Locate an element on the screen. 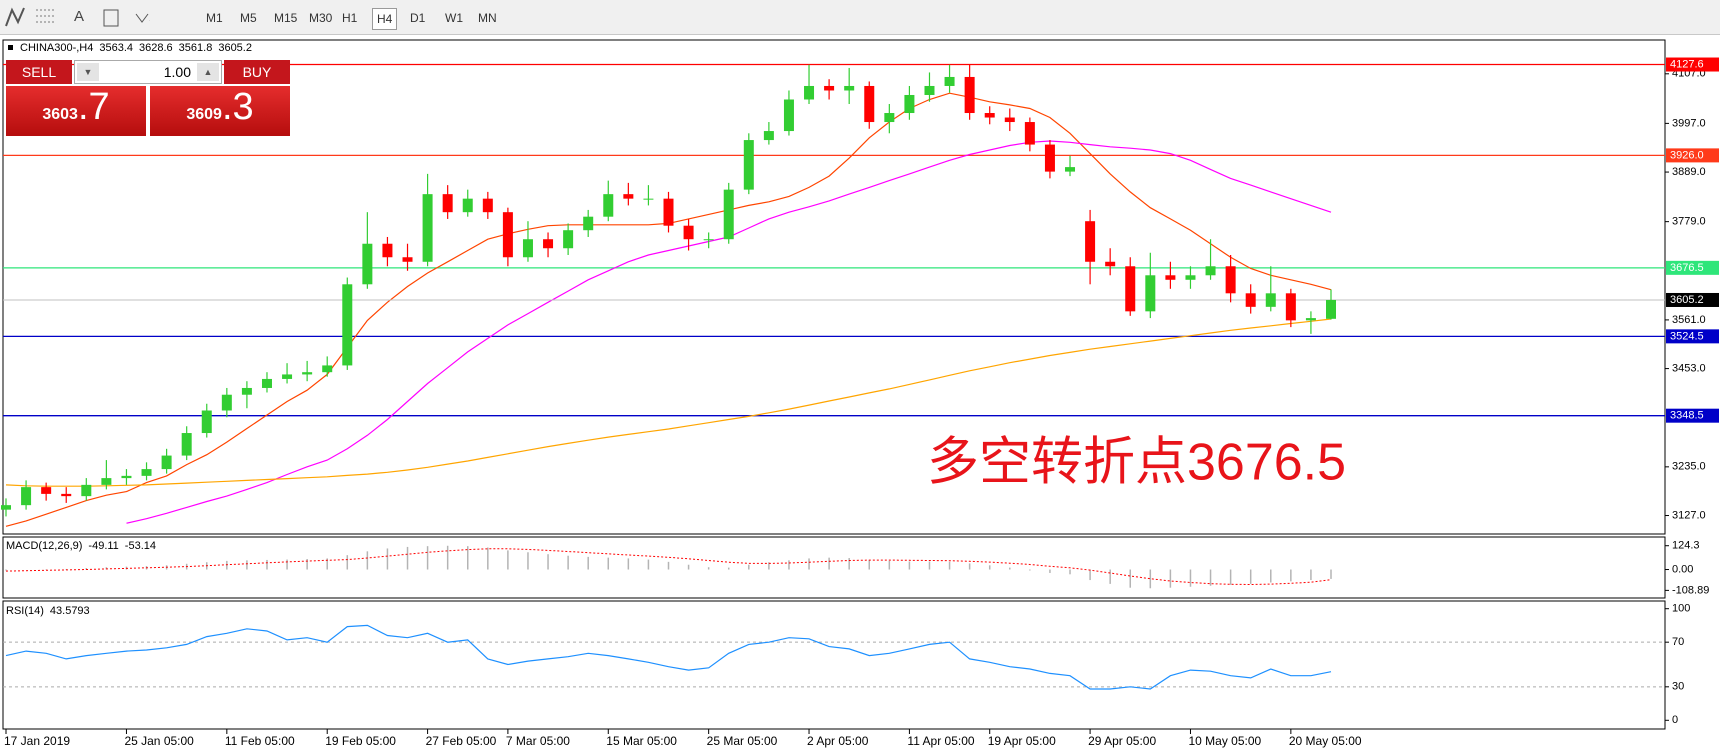 This screenshot has width=1720, height=756. level-label: 4127.6 is located at coordinates (1687, 64).